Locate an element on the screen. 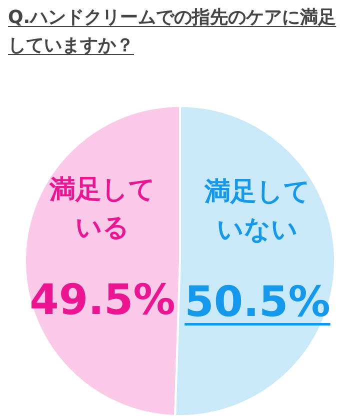 The width and height of the screenshot is (360, 417). slice-label: 満足していない is located at coordinates (256, 211).